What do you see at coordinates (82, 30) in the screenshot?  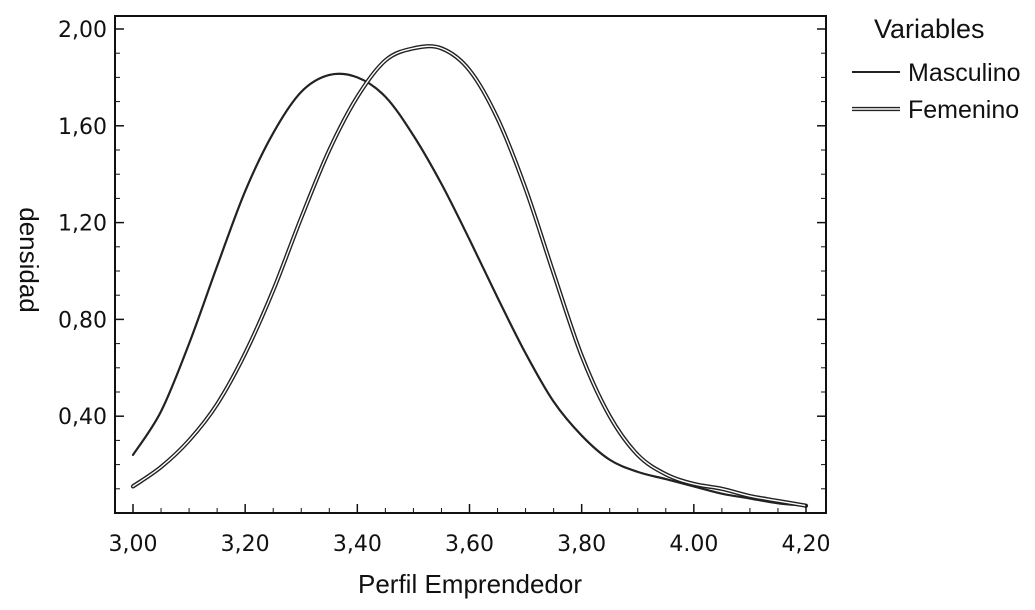 I see `y-tick-label: 2,00` at bounding box center [82, 30].